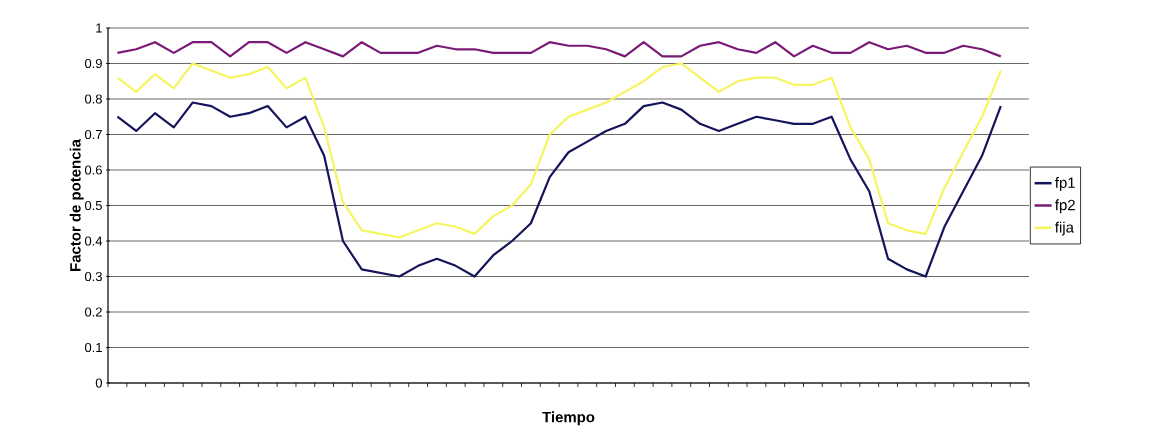  What do you see at coordinates (93, 241) in the screenshot?
I see `y-tick-label: 0.4` at bounding box center [93, 241].